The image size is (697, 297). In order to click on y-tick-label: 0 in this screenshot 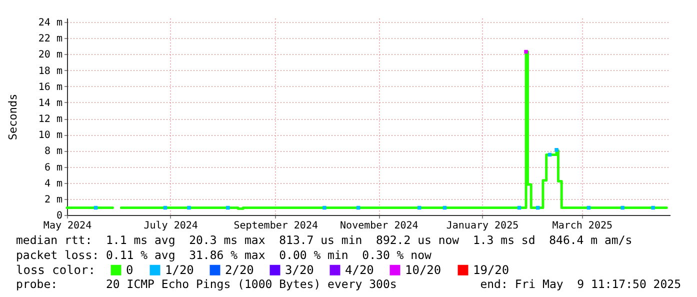, I will do `click(59, 216)`.